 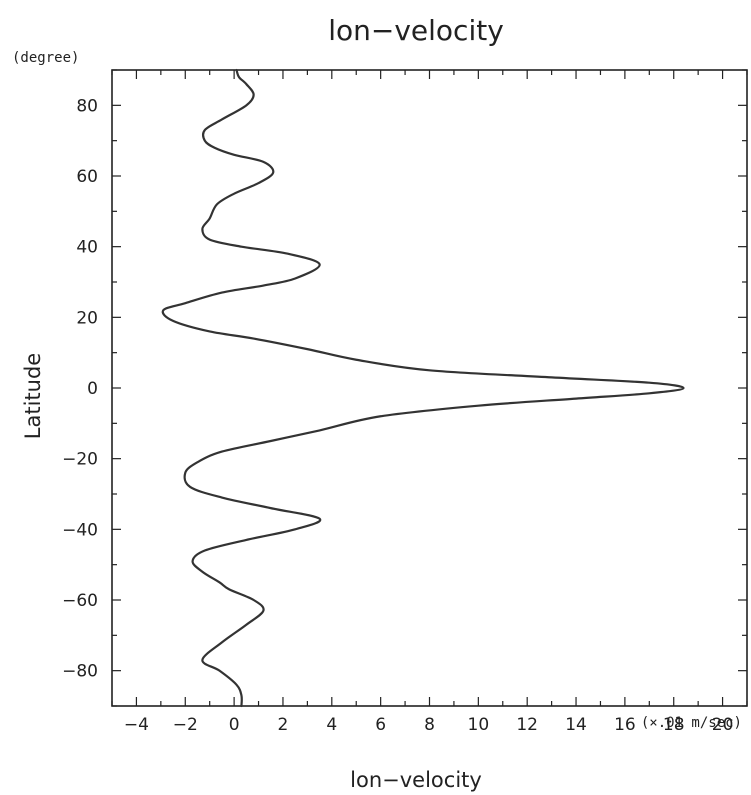 I want to click on y-tick-label: −40, so click(x=80, y=530).